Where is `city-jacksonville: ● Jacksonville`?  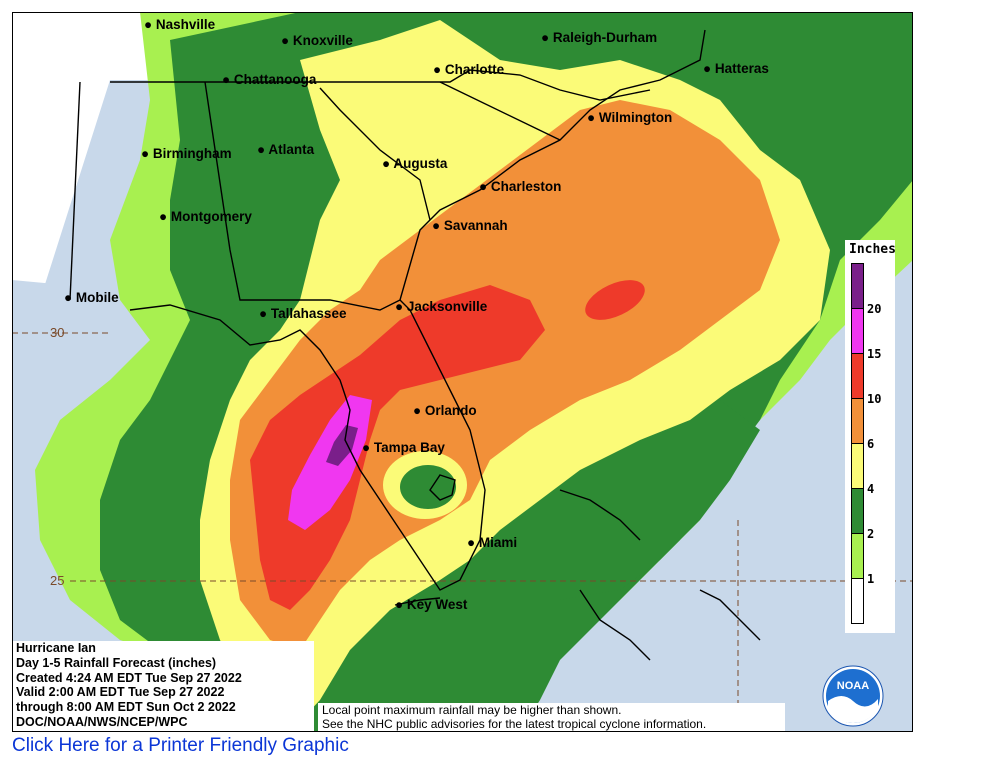
city-jacksonville: ● Jacksonville is located at coordinates (441, 306).